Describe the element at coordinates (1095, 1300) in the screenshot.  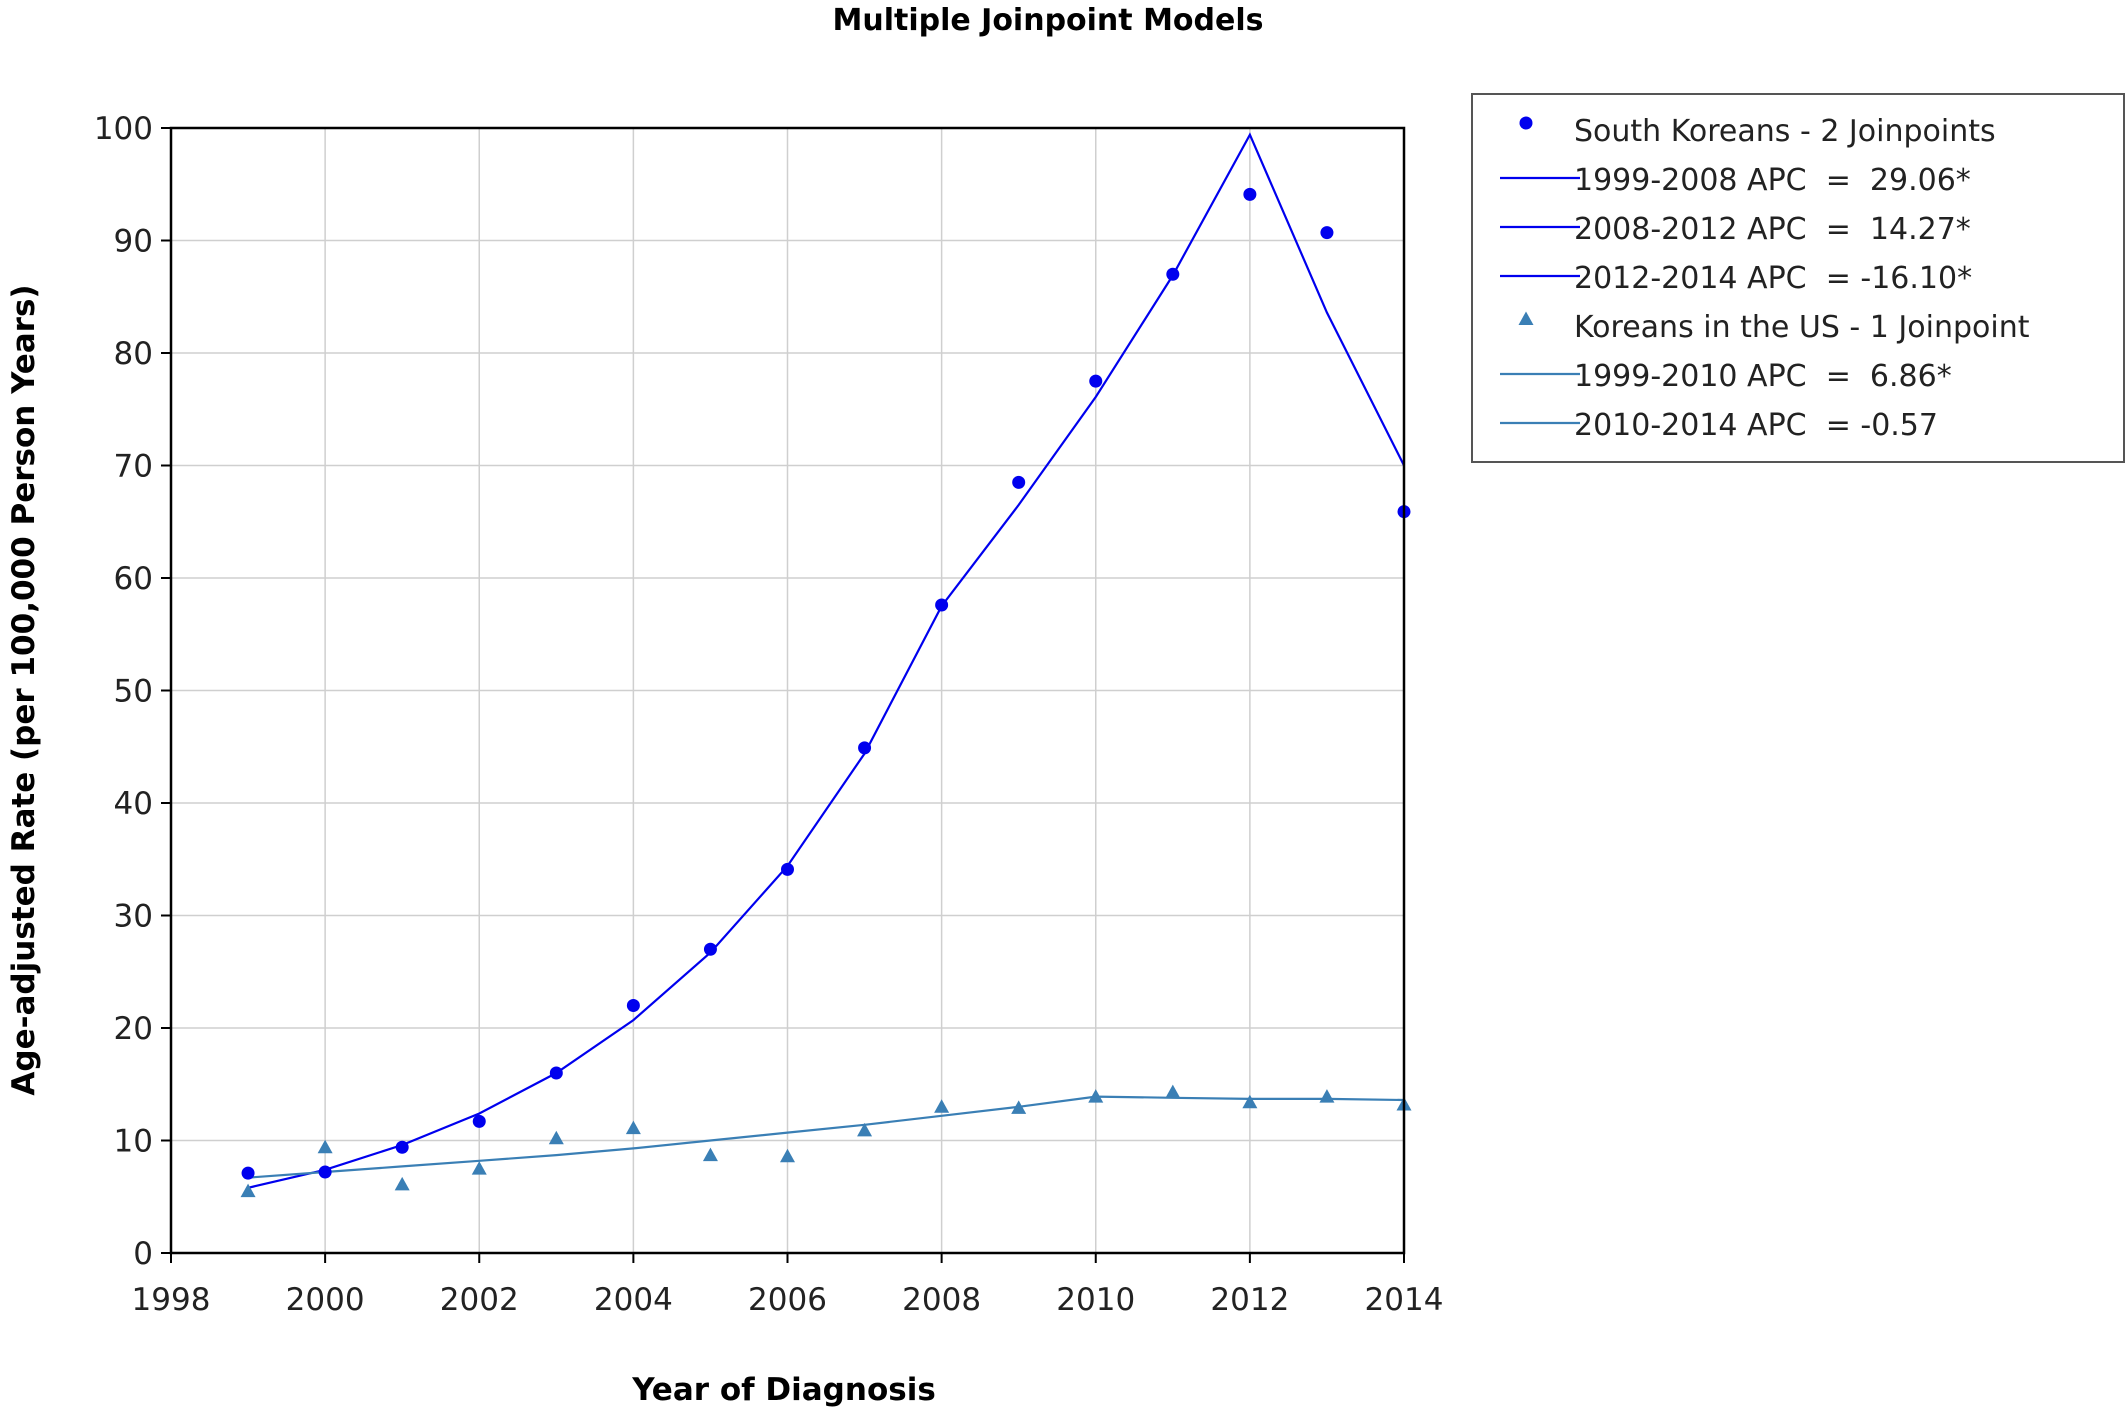
I see `x-tick-label: 2010` at that location.